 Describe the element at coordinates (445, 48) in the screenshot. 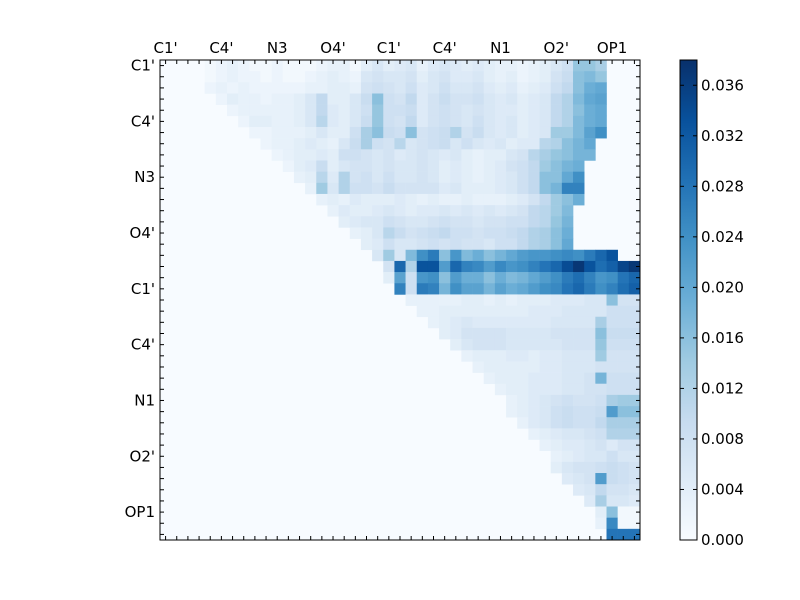

I see `x-tick-label: C4'` at that location.